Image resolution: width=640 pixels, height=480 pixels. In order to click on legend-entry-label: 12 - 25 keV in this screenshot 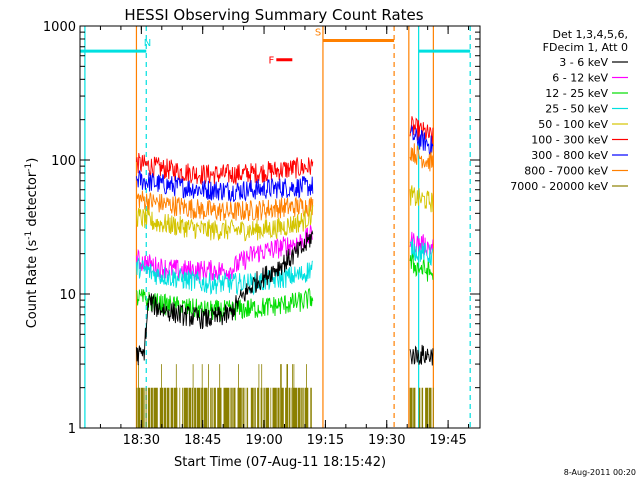, I will do `click(576, 93)`.